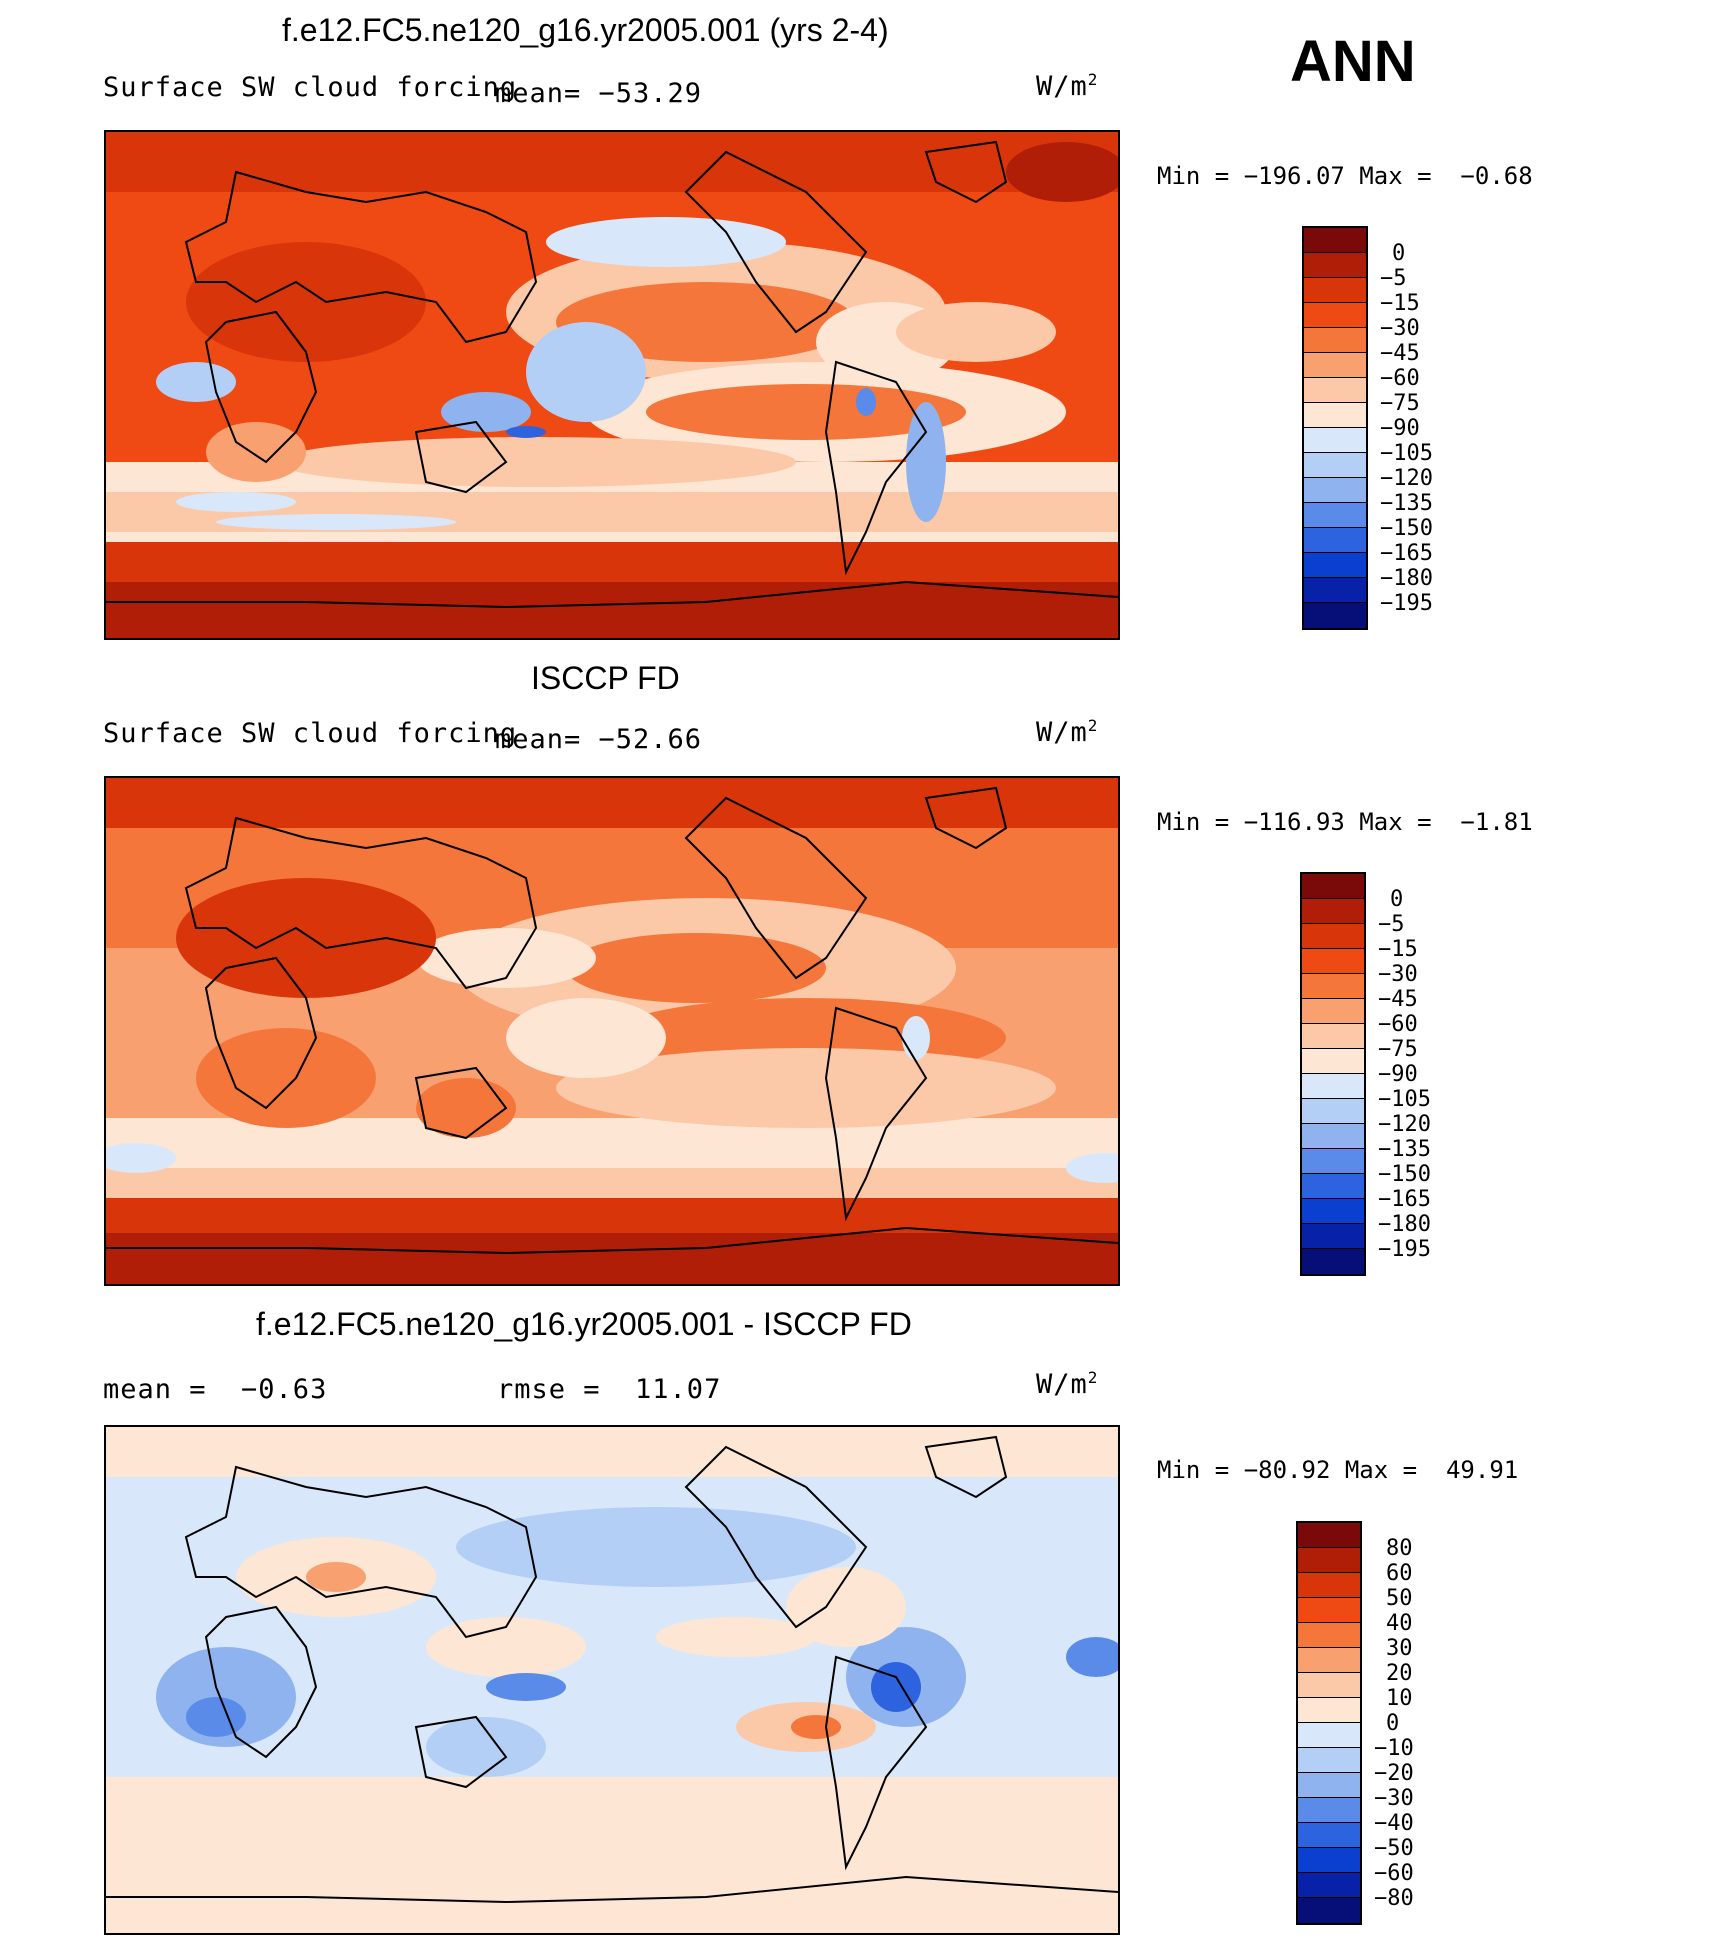 The width and height of the screenshot is (1710, 1952). I want to click on panel-mean-diff: mean = −0.63, so click(215, 1389).